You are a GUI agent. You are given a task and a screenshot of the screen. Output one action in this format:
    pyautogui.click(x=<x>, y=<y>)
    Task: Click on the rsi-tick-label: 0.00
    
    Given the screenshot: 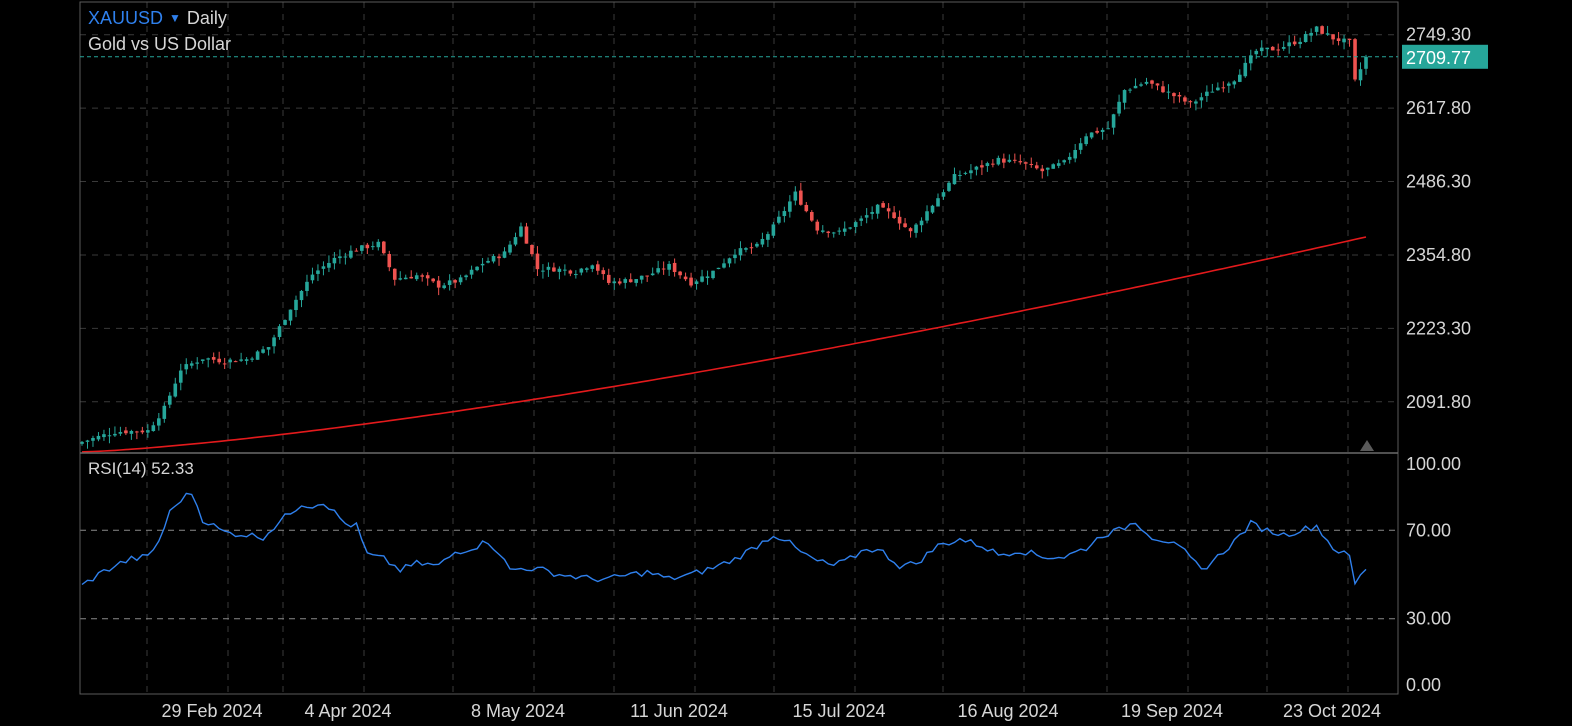 What is the action you would take?
    pyautogui.click(x=1423, y=685)
    